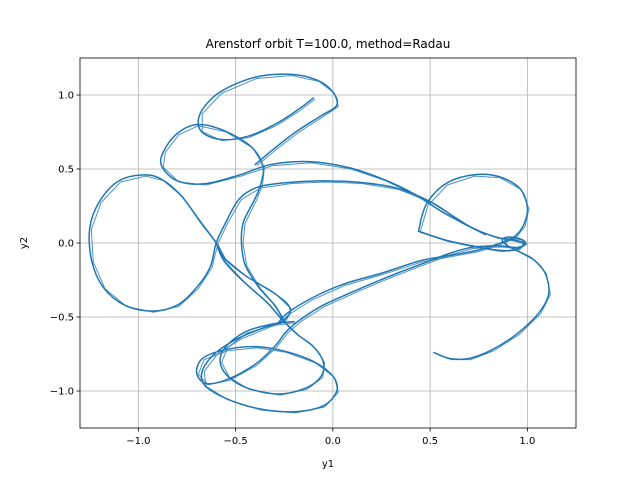  I want to click on y-tick-label: 0.0, so click(66, 244).